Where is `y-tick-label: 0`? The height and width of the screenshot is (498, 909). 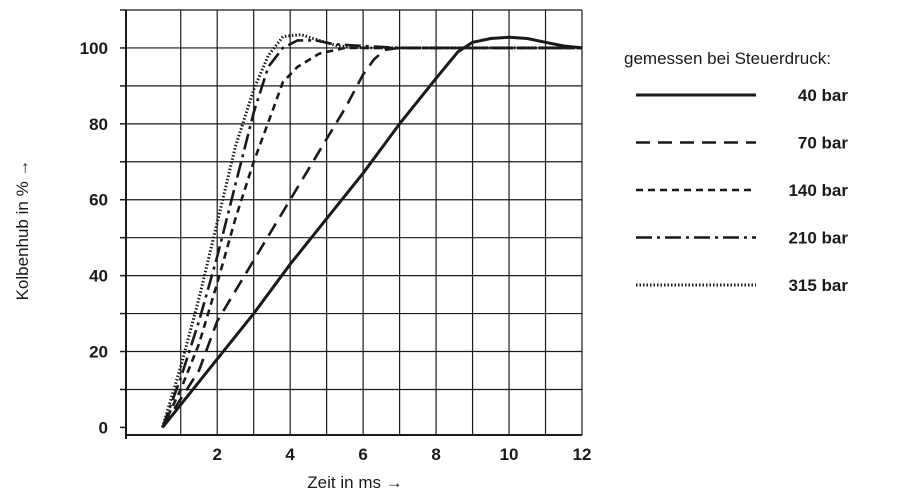 y-tick-label: 0 is located at coordinates (103, 427).